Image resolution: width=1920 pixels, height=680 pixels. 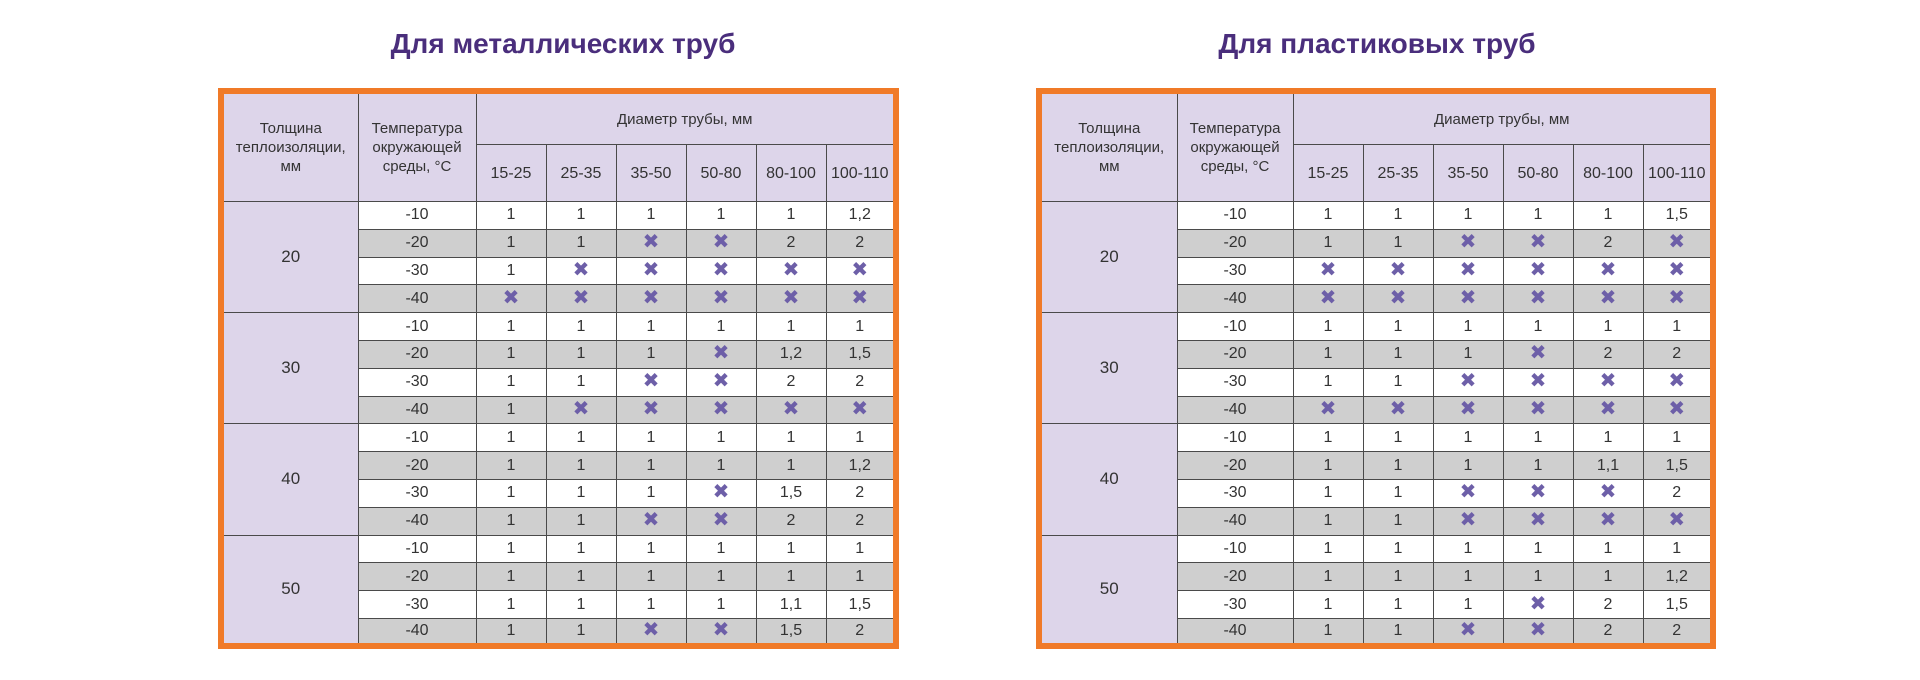 I want to click on table-row: 50 -10 1 1 1 1 1 1, so click(x=558, y=590).